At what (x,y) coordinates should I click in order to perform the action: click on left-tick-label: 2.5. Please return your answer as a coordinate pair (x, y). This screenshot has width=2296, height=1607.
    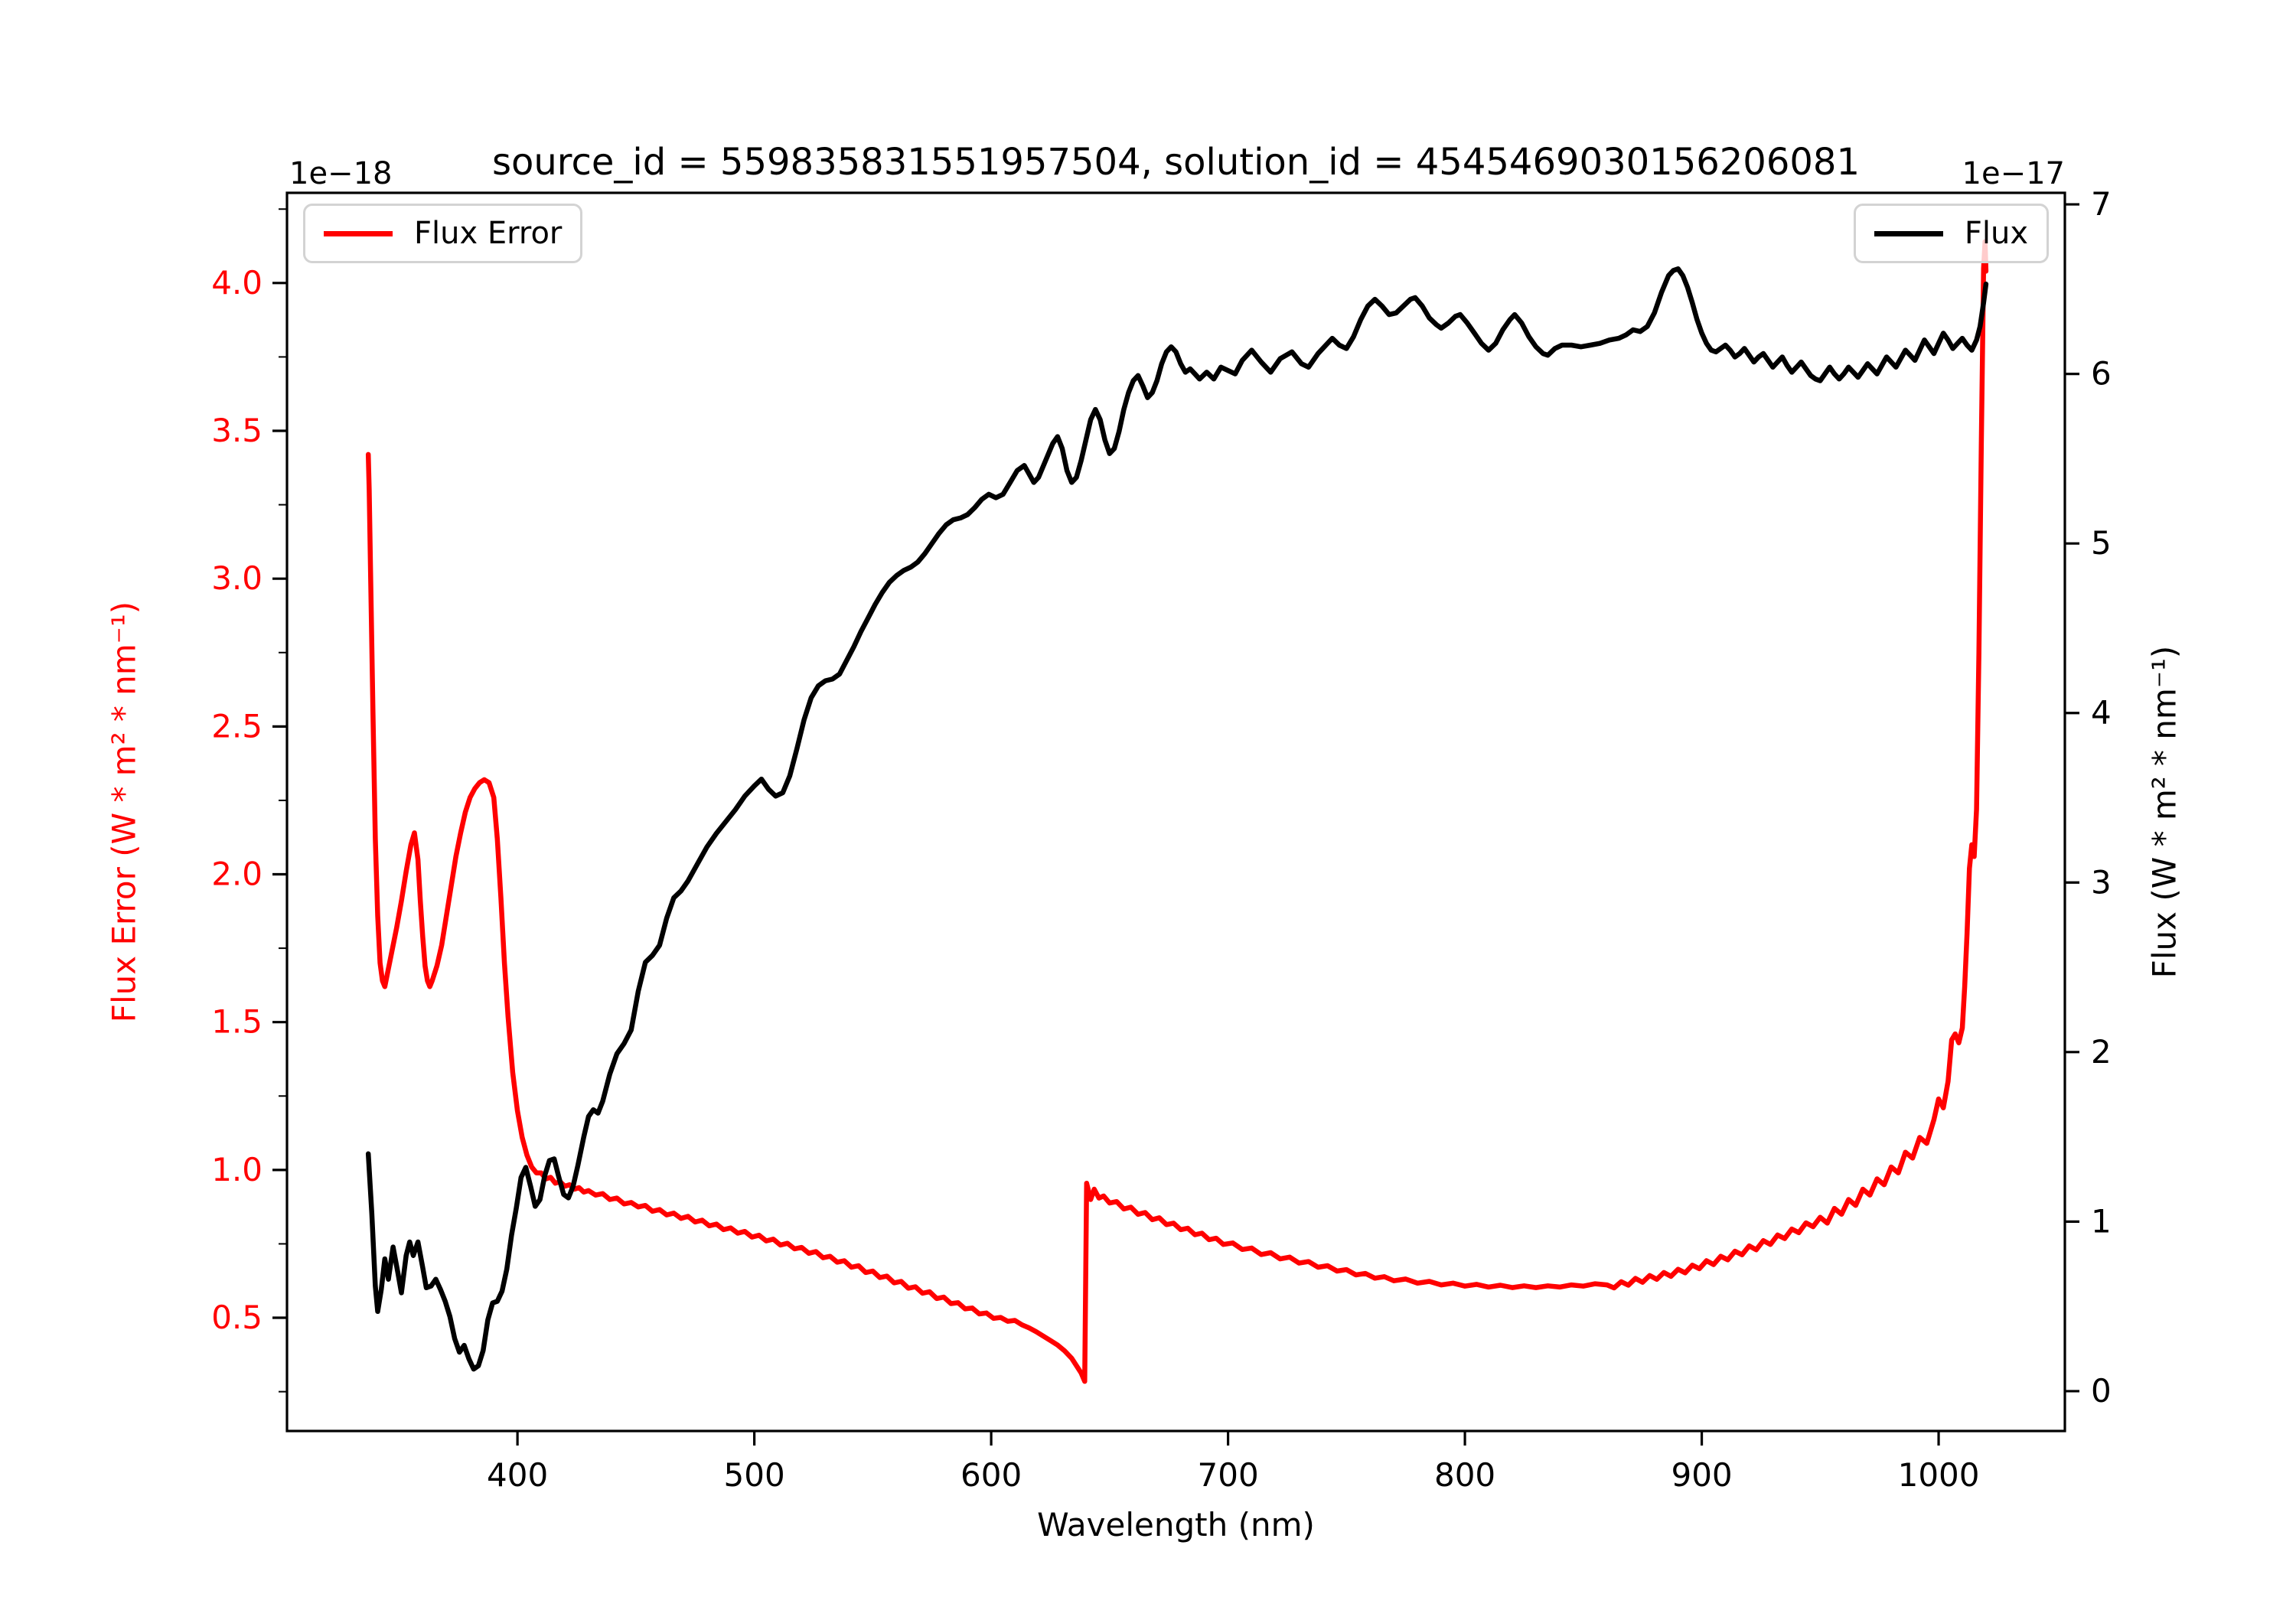
    Looking at the image, I should click on (237, 726).